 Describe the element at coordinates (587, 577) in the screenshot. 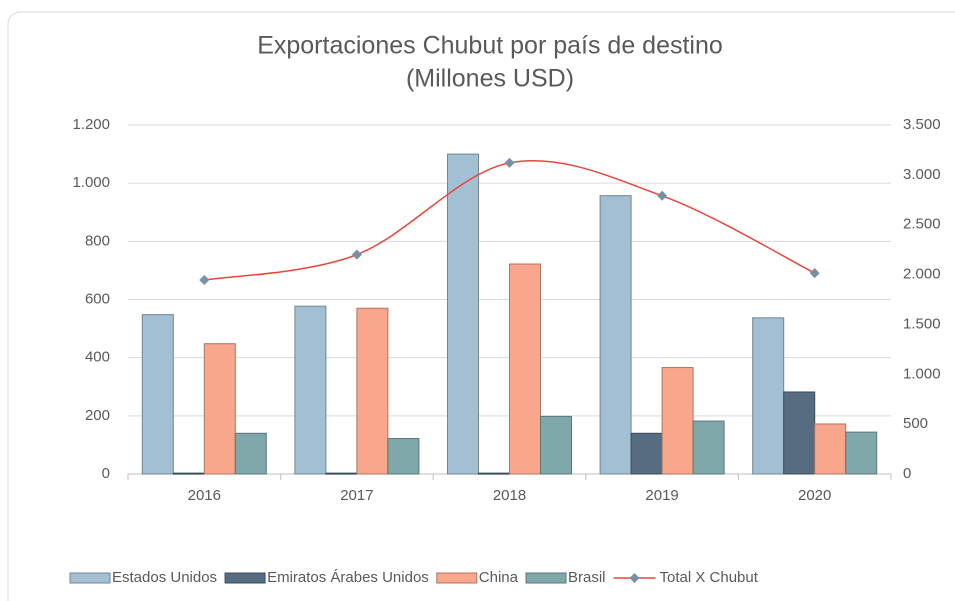

I see `legend-label: Brasil` at that location.